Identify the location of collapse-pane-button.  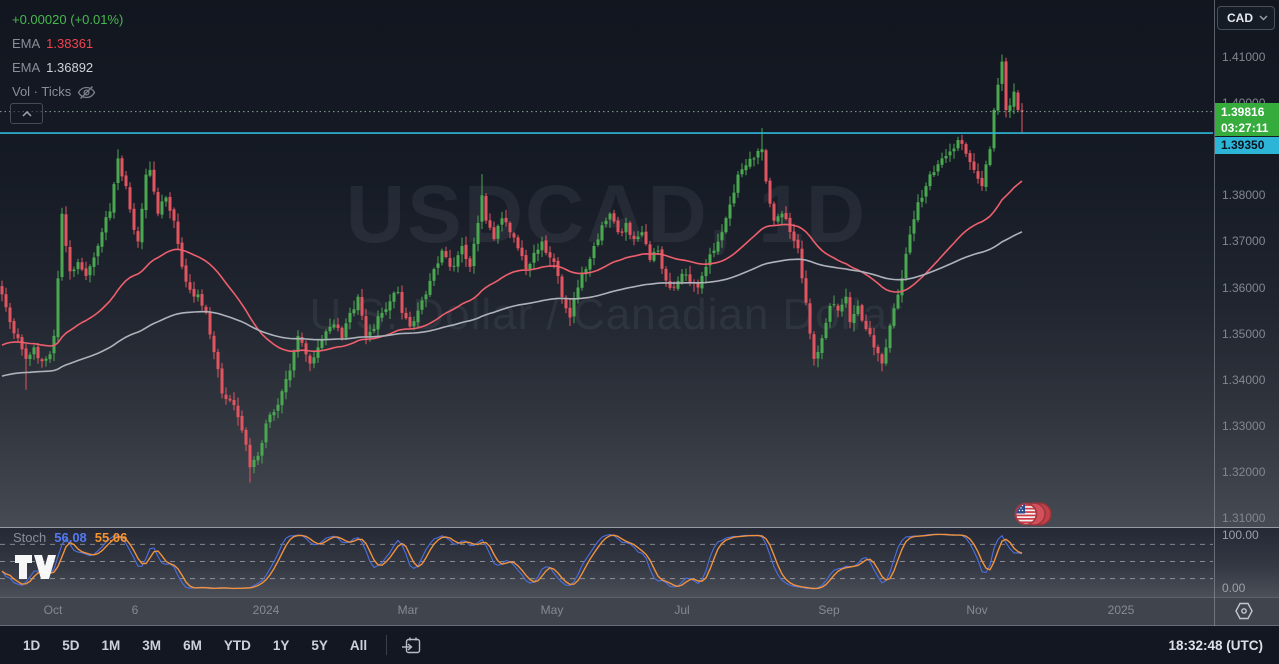
(26, 113).